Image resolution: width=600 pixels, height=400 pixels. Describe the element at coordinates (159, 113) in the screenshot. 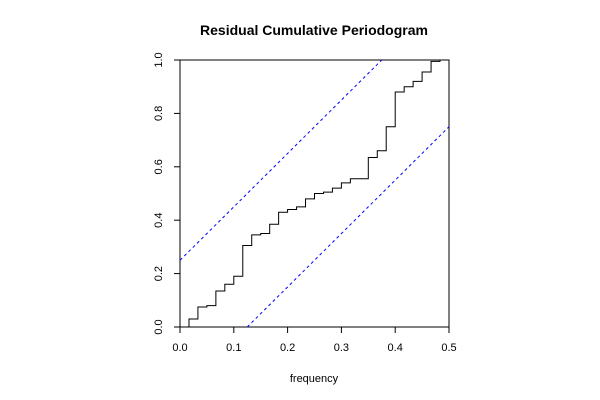

I see `y-tick-label: 0.8` at that location.